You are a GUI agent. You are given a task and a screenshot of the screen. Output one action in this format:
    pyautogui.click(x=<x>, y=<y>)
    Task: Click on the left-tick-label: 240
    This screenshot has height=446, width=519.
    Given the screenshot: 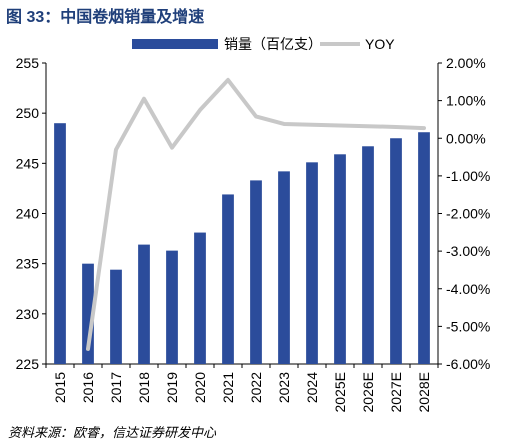 What is the action you would take?
    pyautogui.click(x=28, y=214)
    